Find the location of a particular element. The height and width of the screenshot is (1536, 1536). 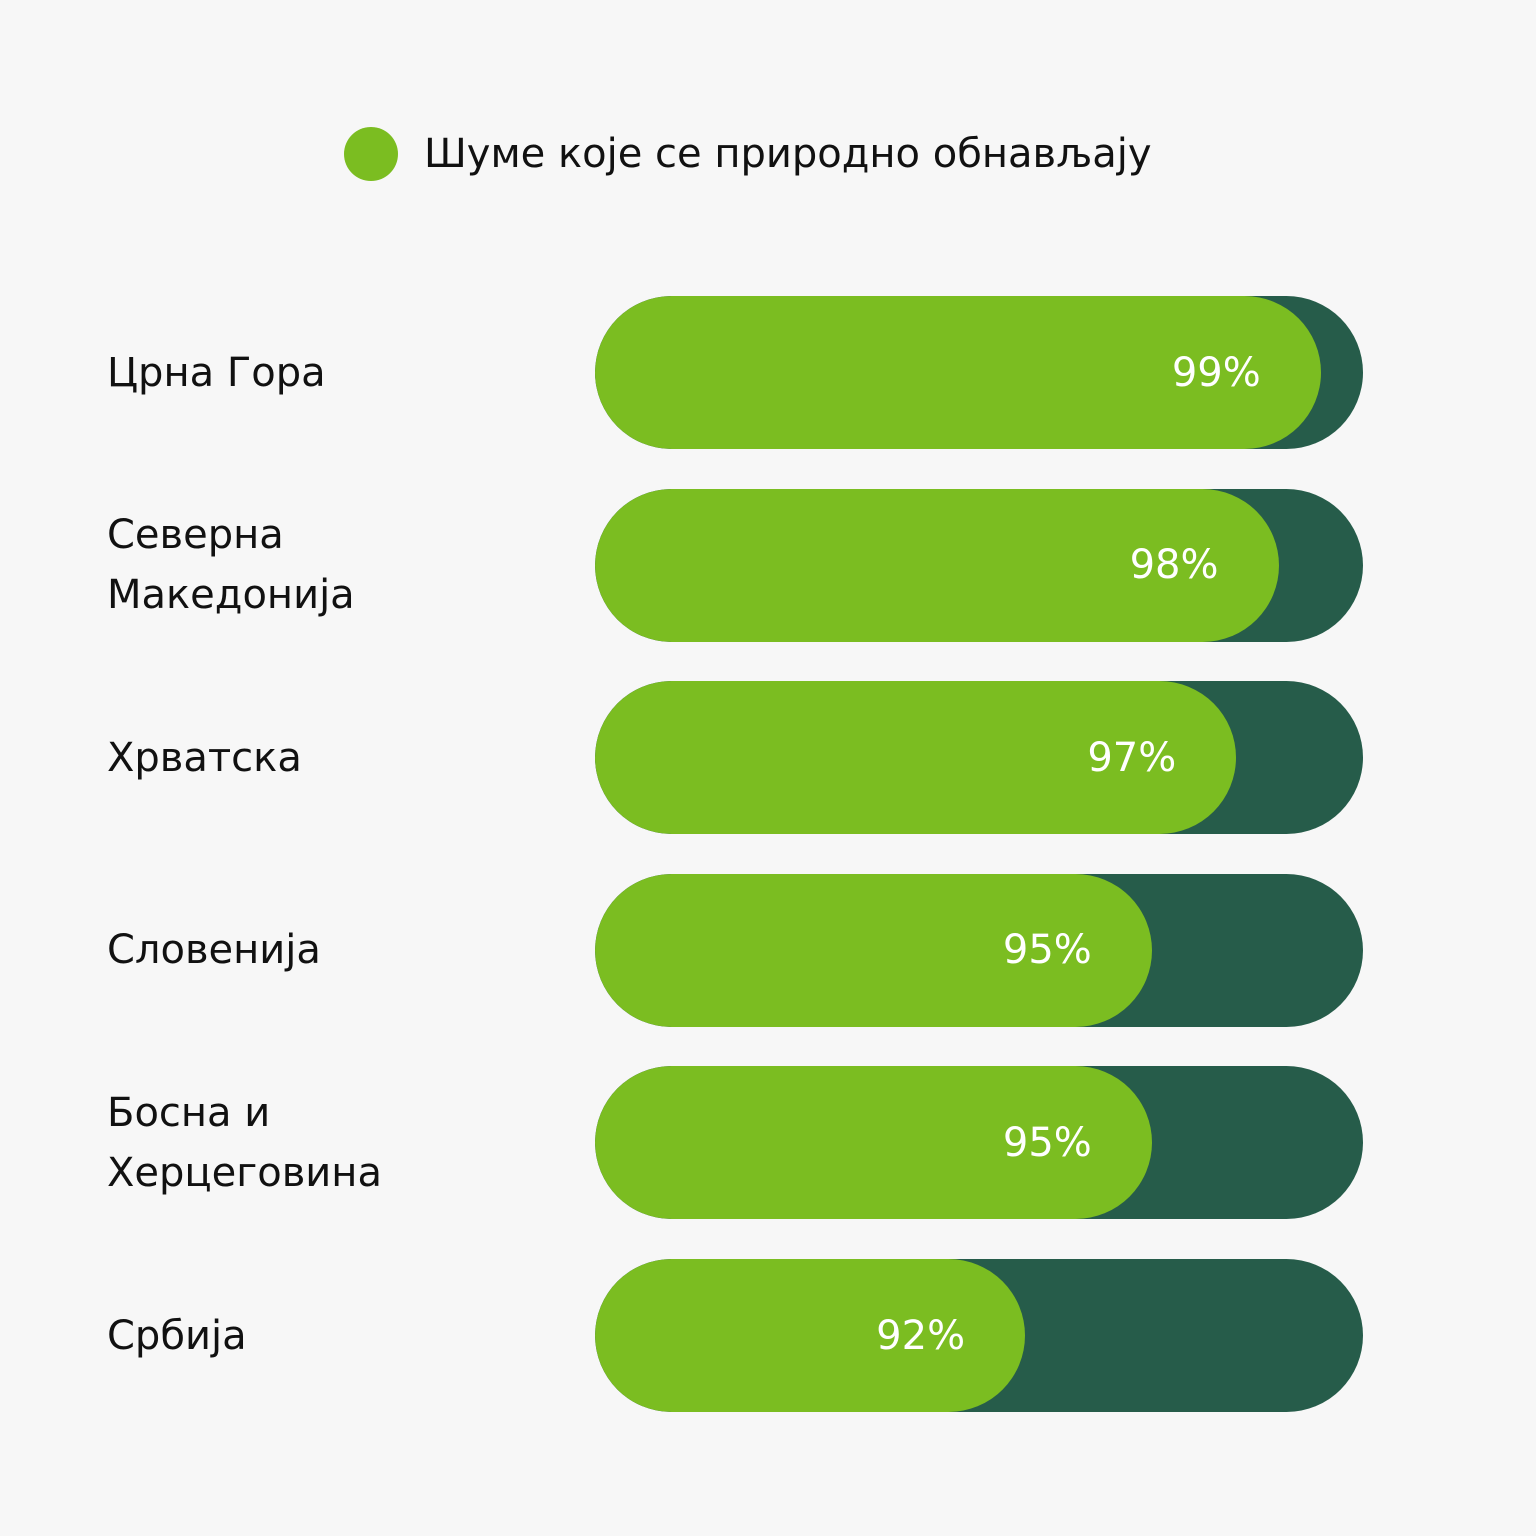

bar-row: Црна Гора 99% is located at coordinates (768, 372).